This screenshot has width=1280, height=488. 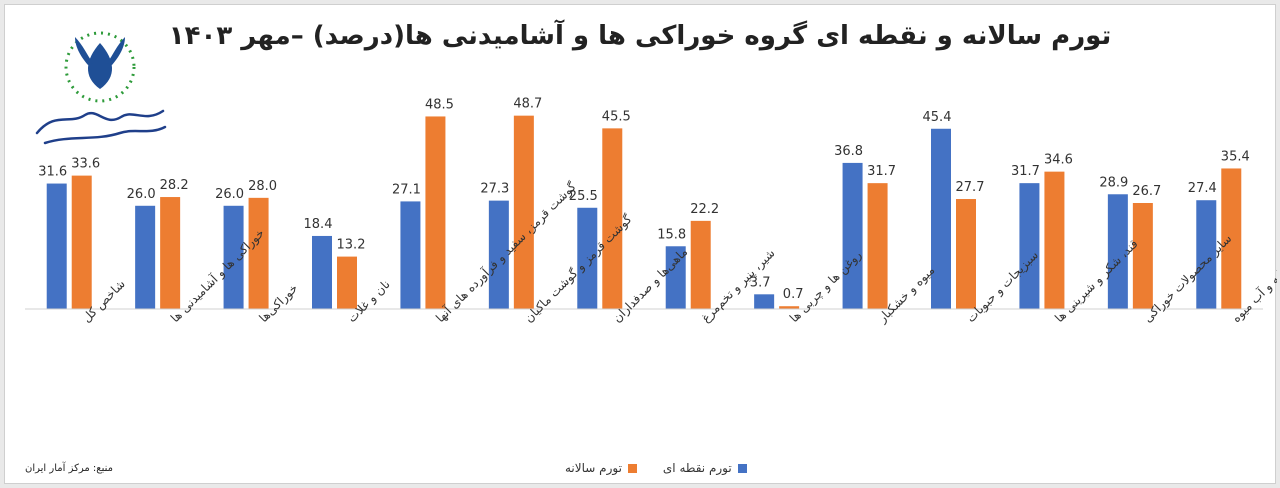 I want to click on value-label-annual-8: 0.7, so click(x=793, y=294).